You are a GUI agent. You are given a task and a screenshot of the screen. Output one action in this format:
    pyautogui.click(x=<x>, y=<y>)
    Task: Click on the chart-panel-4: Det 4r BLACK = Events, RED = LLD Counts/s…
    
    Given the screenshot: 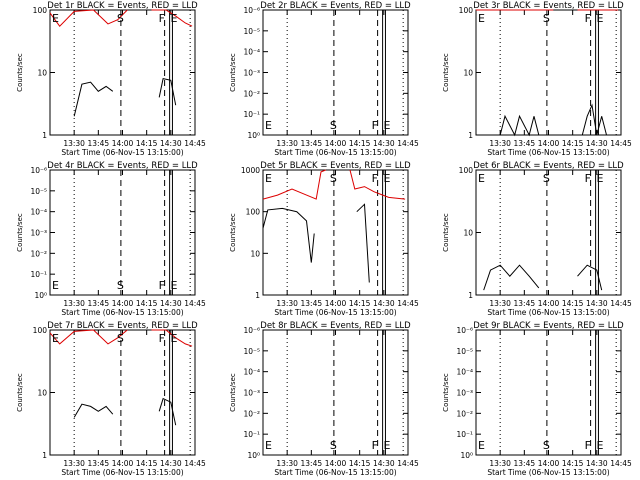 What is the action you would take?
    pyautogui.click(x=111, y=239)
    